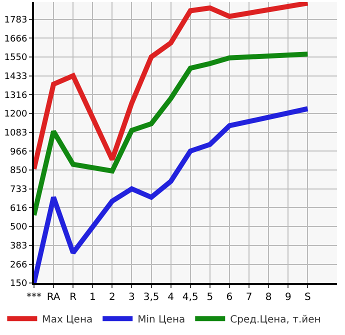 The image size is (345, 335). What do you see at coordinates (151, 297) in the screenshot?
I see `x-tick-label: 3,5` at bounding box center [151, 297].